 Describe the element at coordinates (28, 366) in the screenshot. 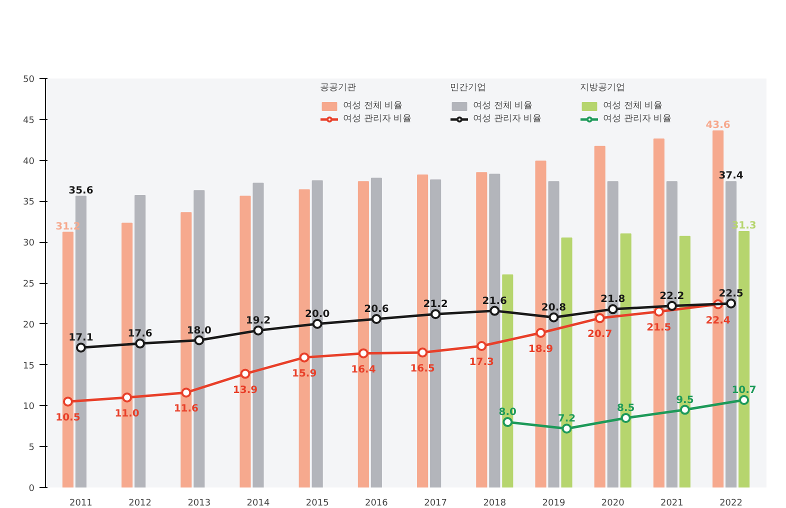

I see `y-tick-label: 15` at that location.